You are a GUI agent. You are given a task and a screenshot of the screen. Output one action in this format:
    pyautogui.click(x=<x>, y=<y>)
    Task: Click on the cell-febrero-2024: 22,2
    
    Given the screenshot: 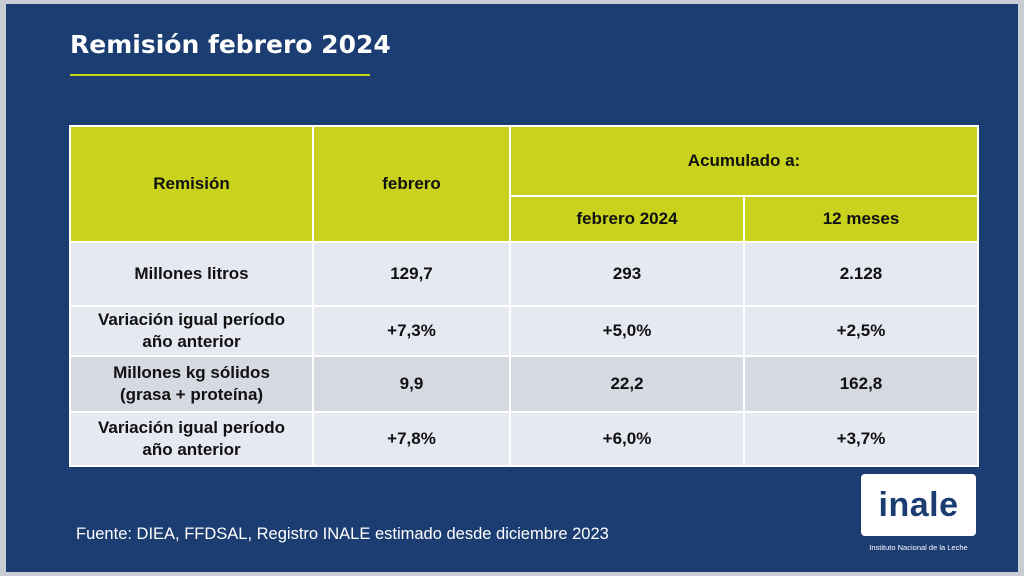 What is the action you would take?
    pyautogui.click(x=627, y=384)
    